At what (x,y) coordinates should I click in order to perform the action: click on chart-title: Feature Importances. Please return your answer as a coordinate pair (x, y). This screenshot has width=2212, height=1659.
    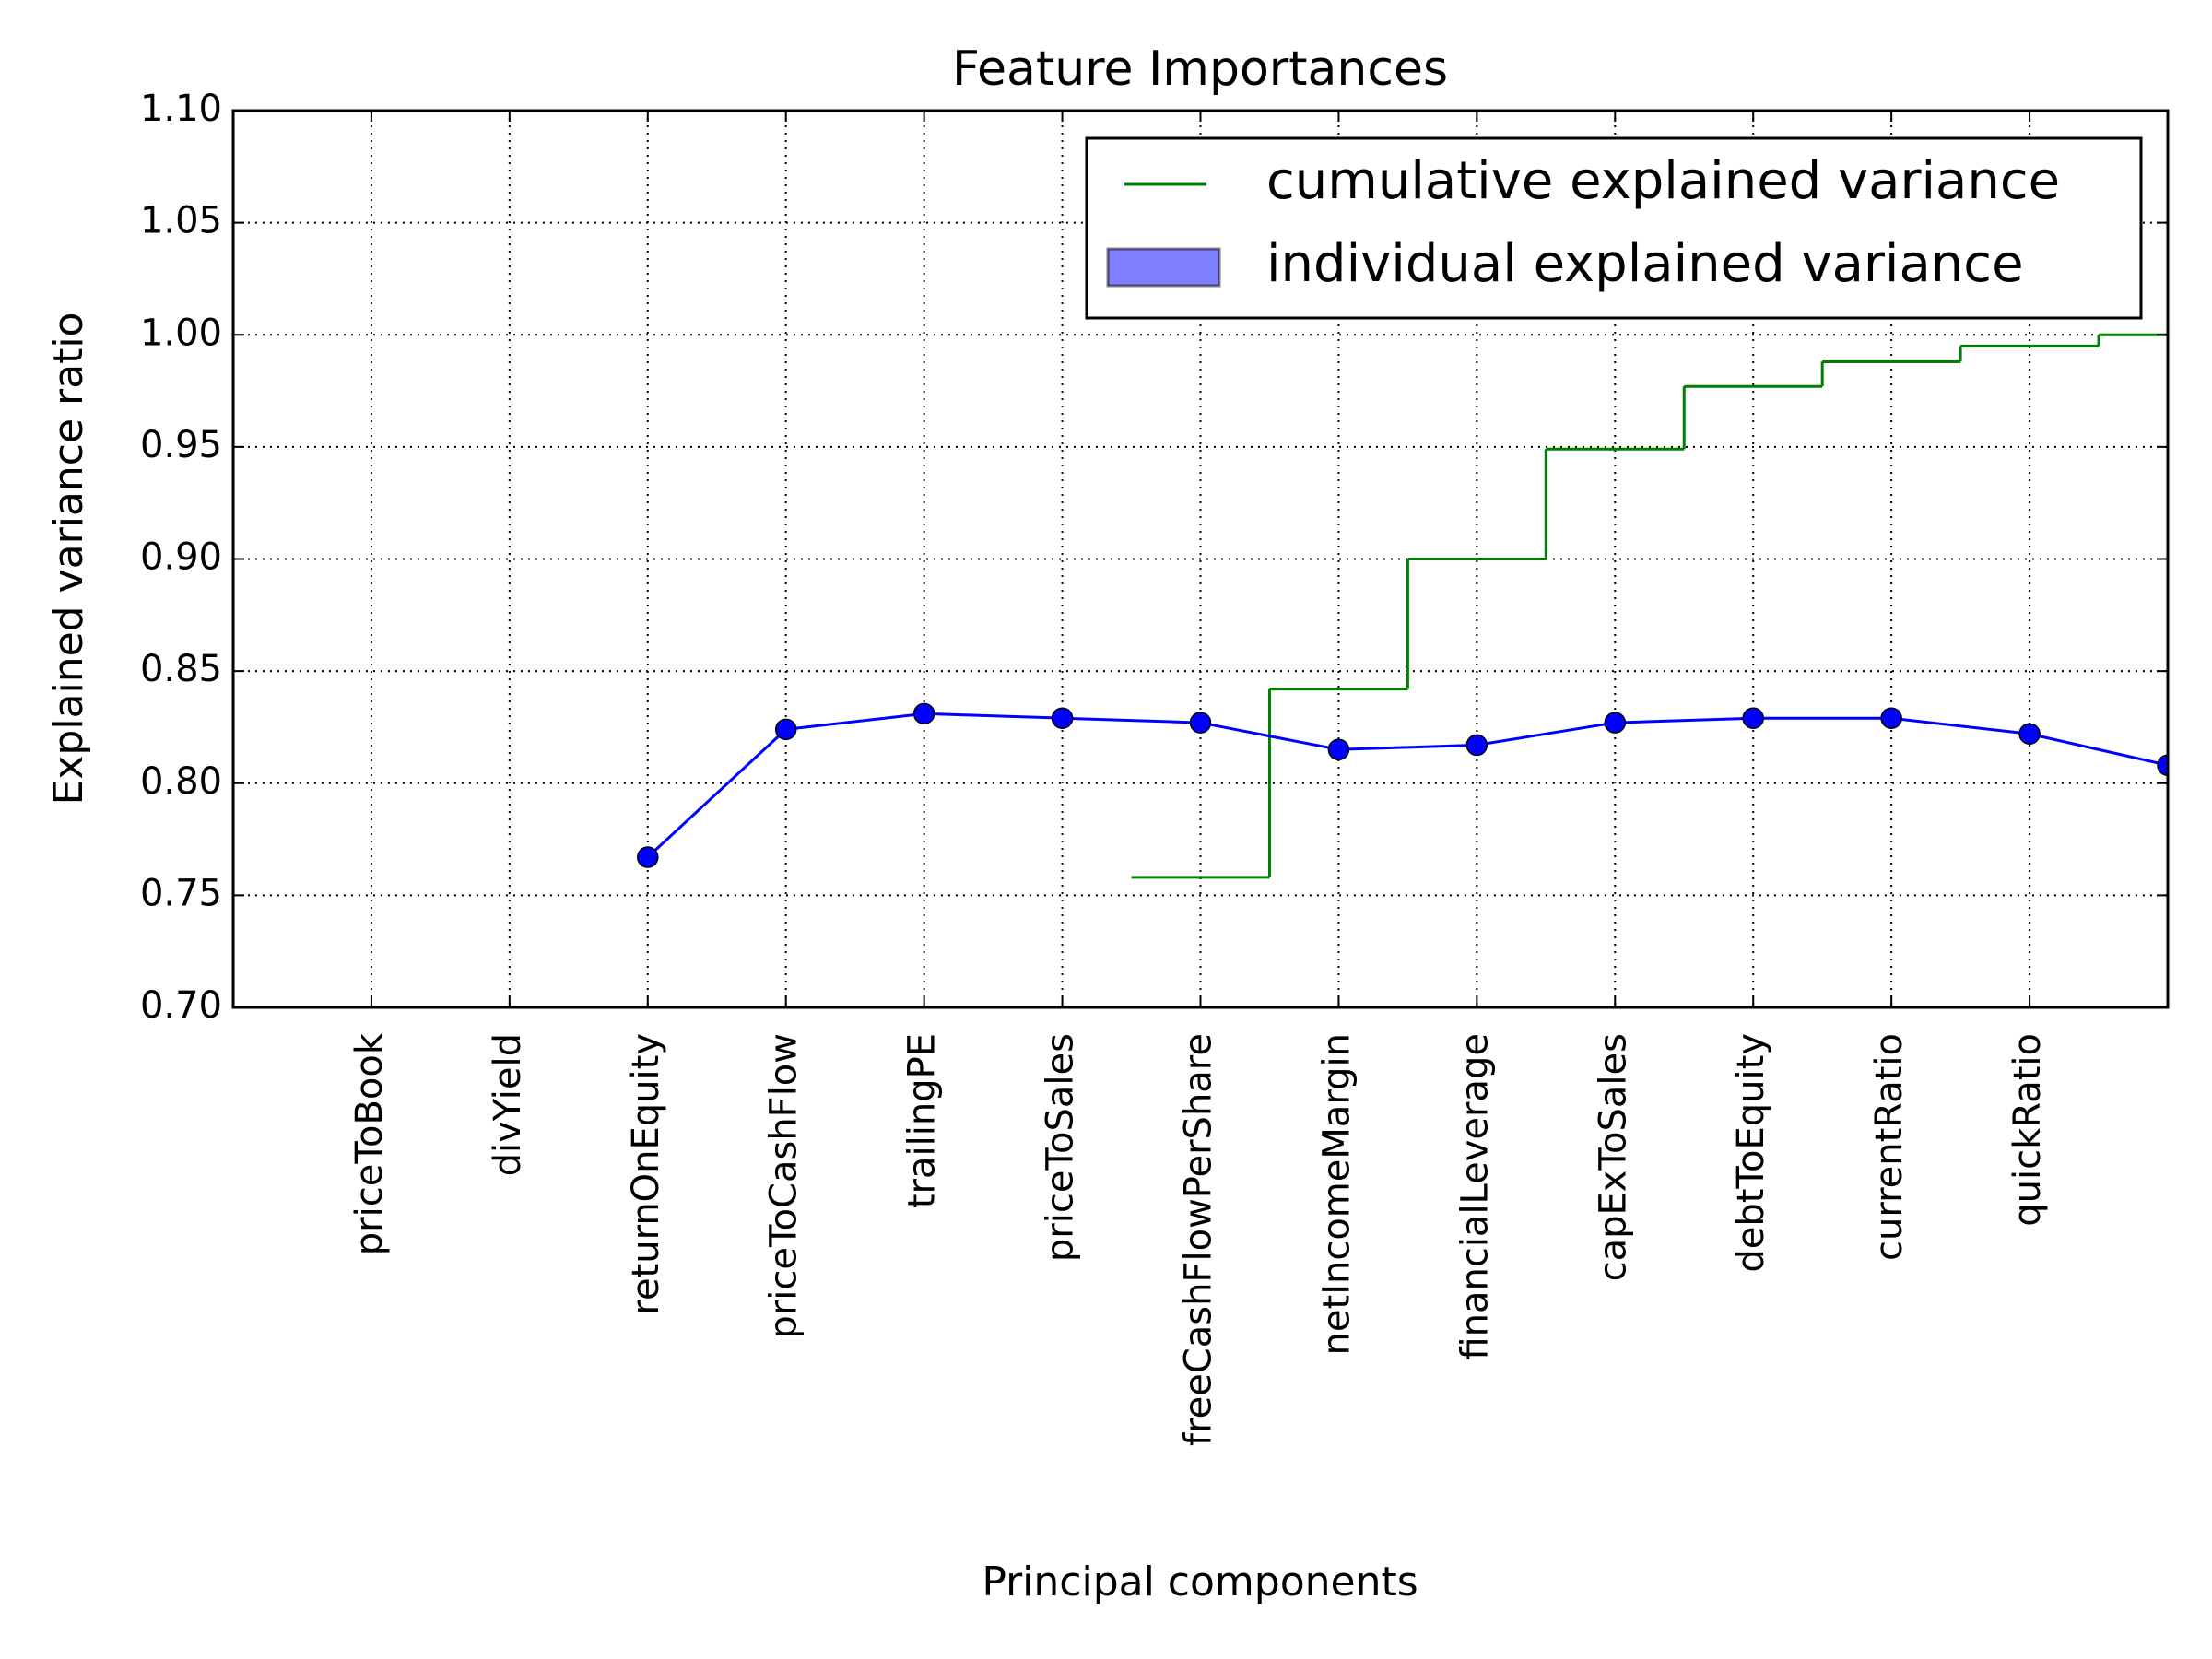
    Looking at the image, I should click on (1200, 69).